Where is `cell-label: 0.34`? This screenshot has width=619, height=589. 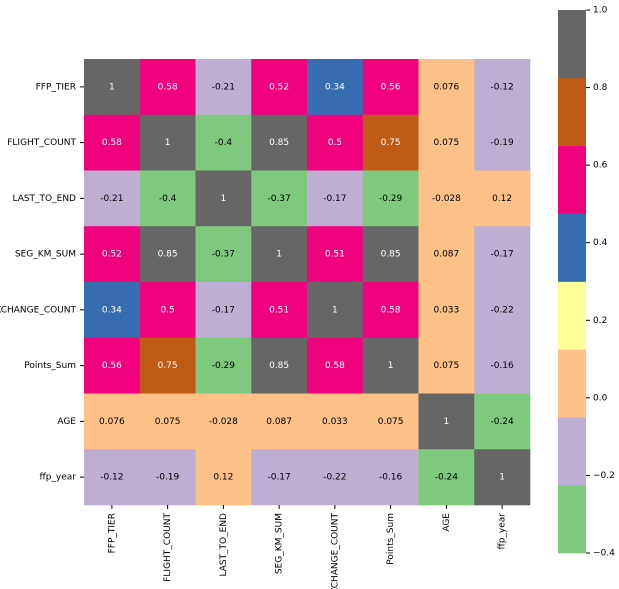 cell-label: 0.34 is located at coordinates (112, 310).